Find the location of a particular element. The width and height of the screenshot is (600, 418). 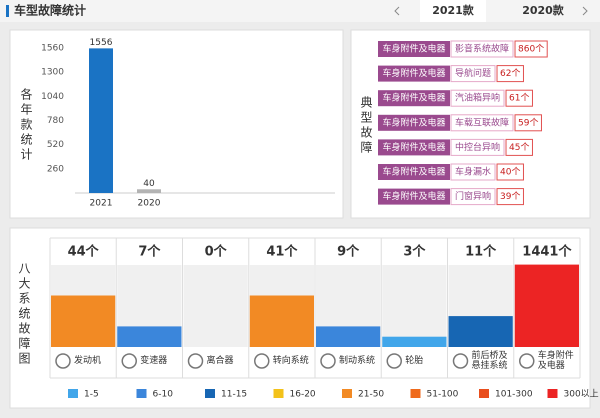

tab-label: 2021款 is located at coordinates (453, 10).